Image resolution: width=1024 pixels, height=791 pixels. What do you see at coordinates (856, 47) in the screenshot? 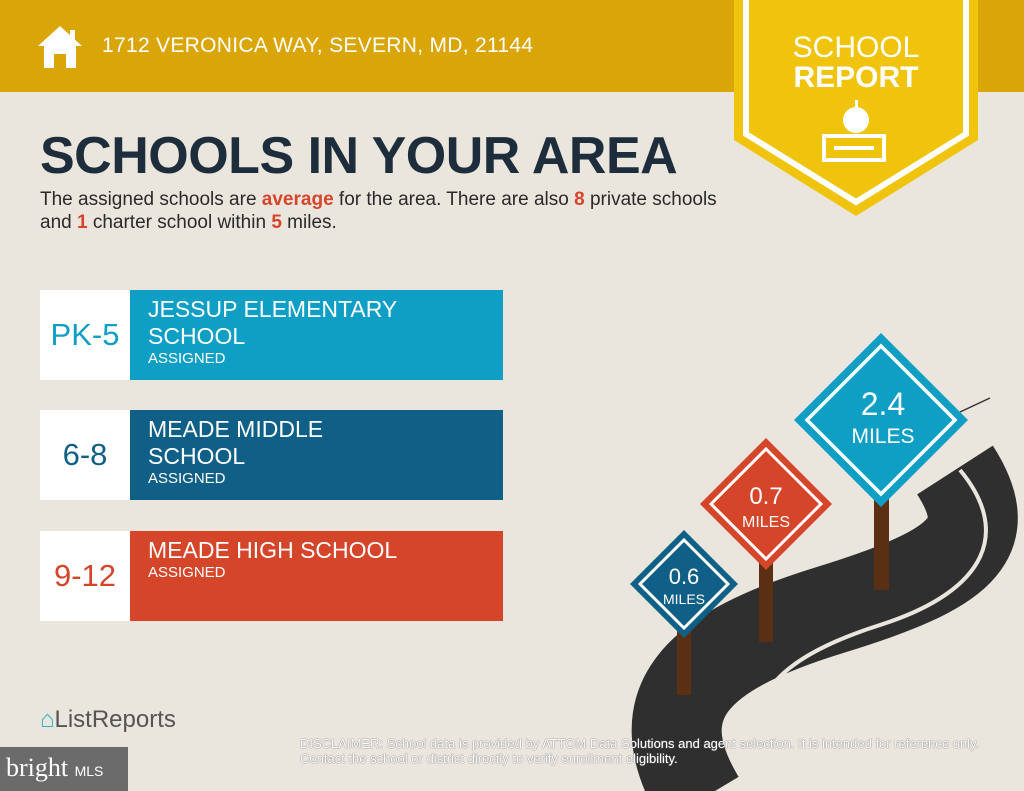
I see `badge-line1: SCHOOL` at bounding box center [856, 47].